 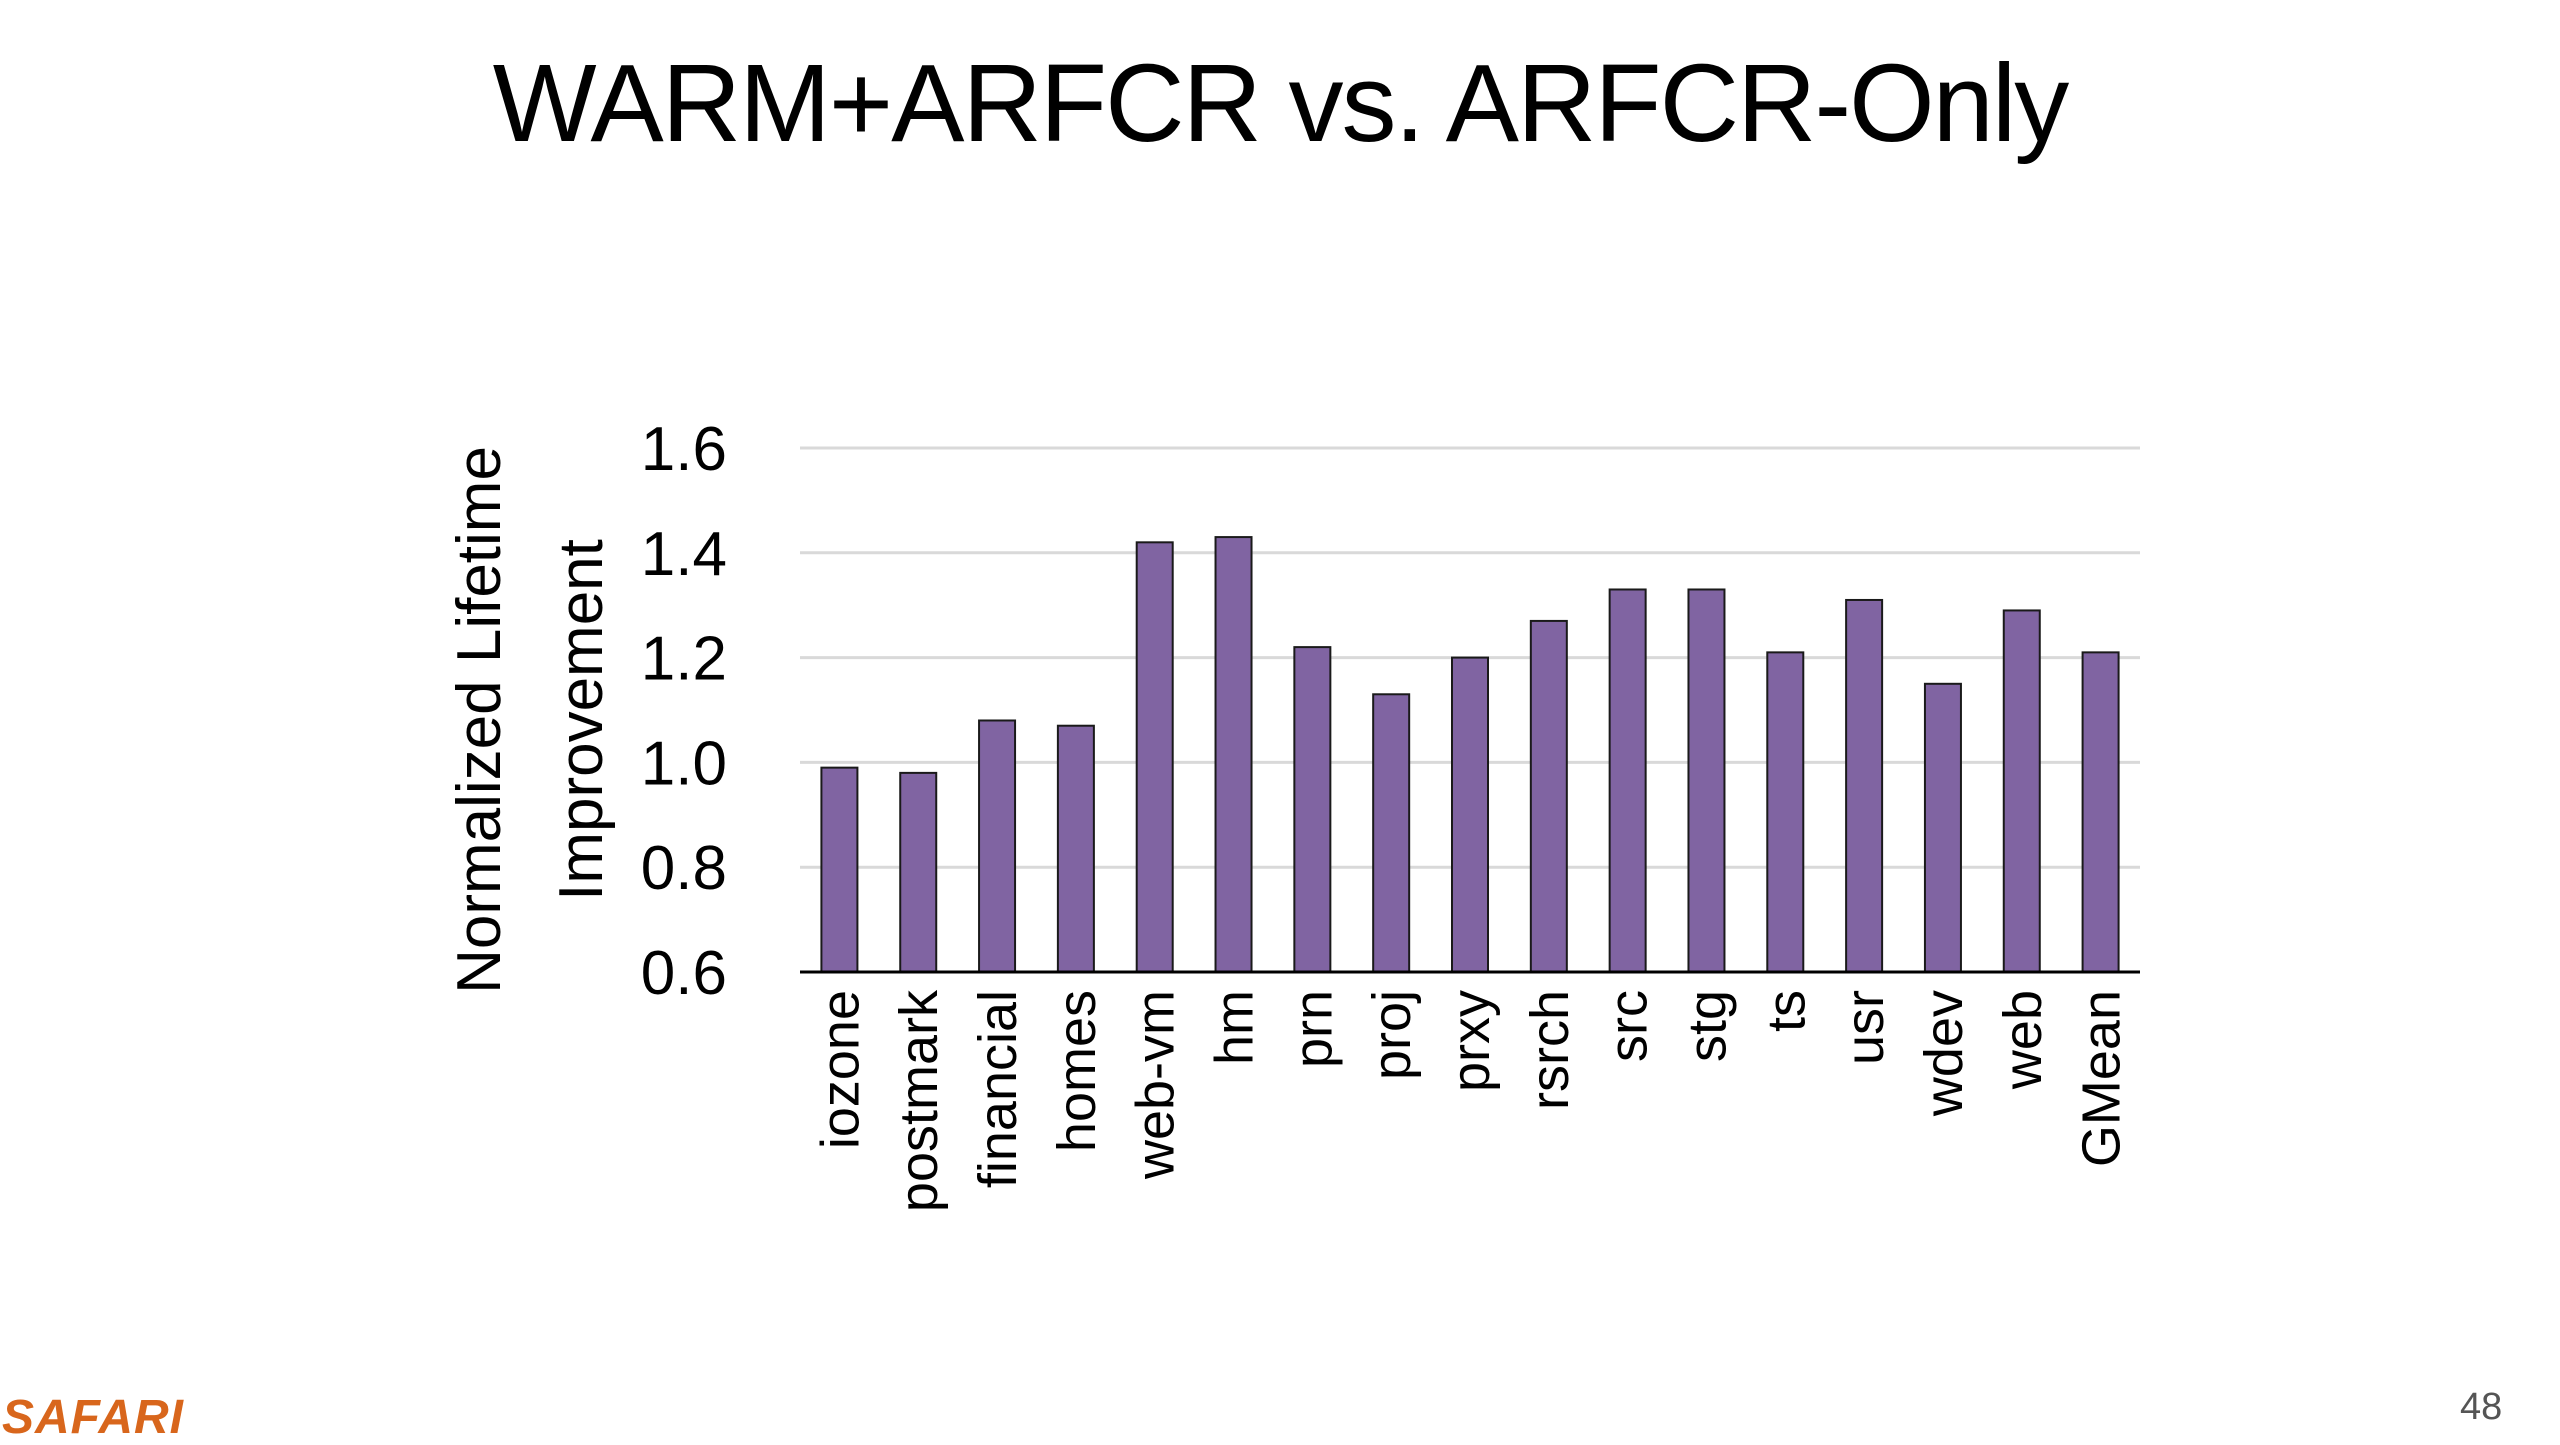 What do you see at coordinates (919, 1100) in the screenshot?
I see `x-tick-label-postmark: postmark` at bounding box center [919, 1100].